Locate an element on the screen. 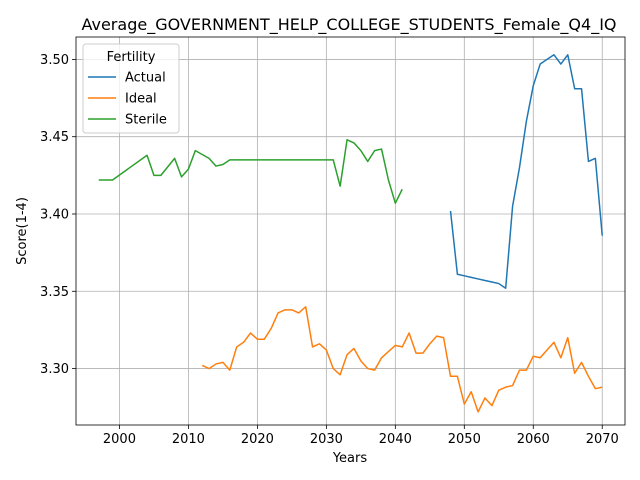  legend-label-ideal: Ideal is located at coordinates (141, 99).